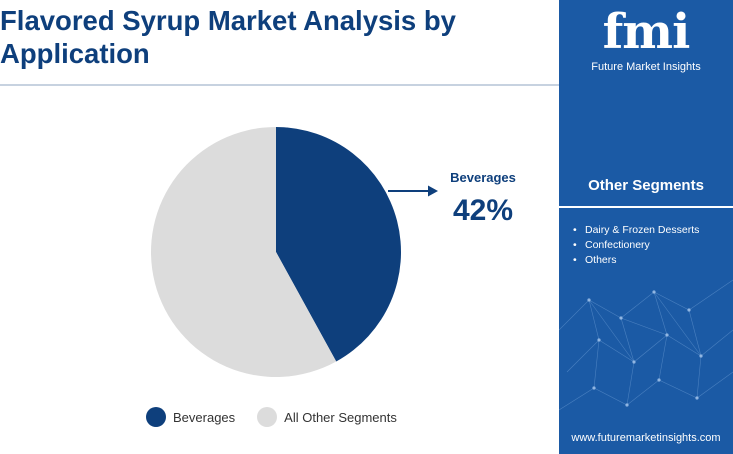 This screenshot has height=454, width=733. Describe the element at coordinates (636, 230) in the screenshot. I see `list-item: Dairy & Frozen Desserts` at that location.